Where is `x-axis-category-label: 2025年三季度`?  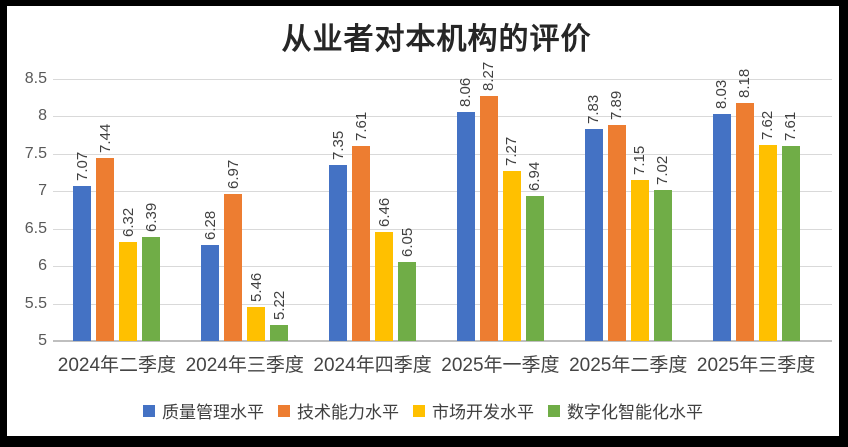
x-axis-category-label: 2025年三季度 is located at coordinates (756, 365).